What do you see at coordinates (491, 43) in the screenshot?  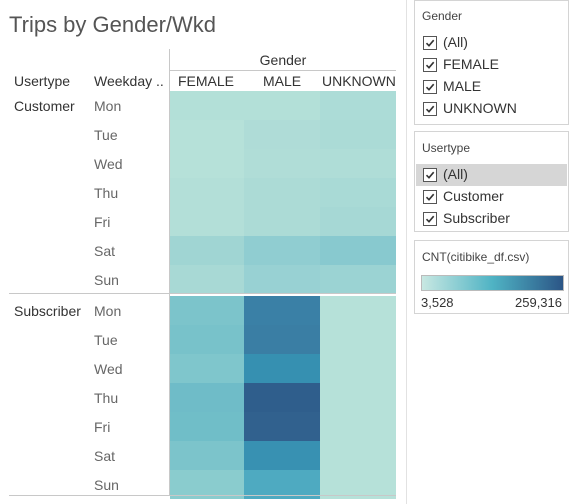 I see `gender-filter-item: (All)` at bounding box center [491, 43].